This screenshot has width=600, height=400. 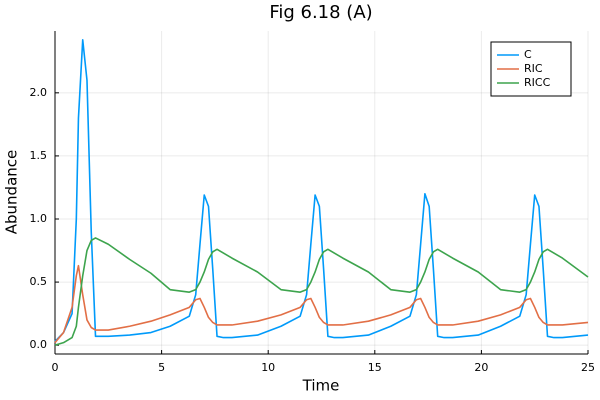 What do you see at coordinates (39, 92) in the screenshot?
I see `y-tick-label: 2.0` at bounding box center [39, 92].